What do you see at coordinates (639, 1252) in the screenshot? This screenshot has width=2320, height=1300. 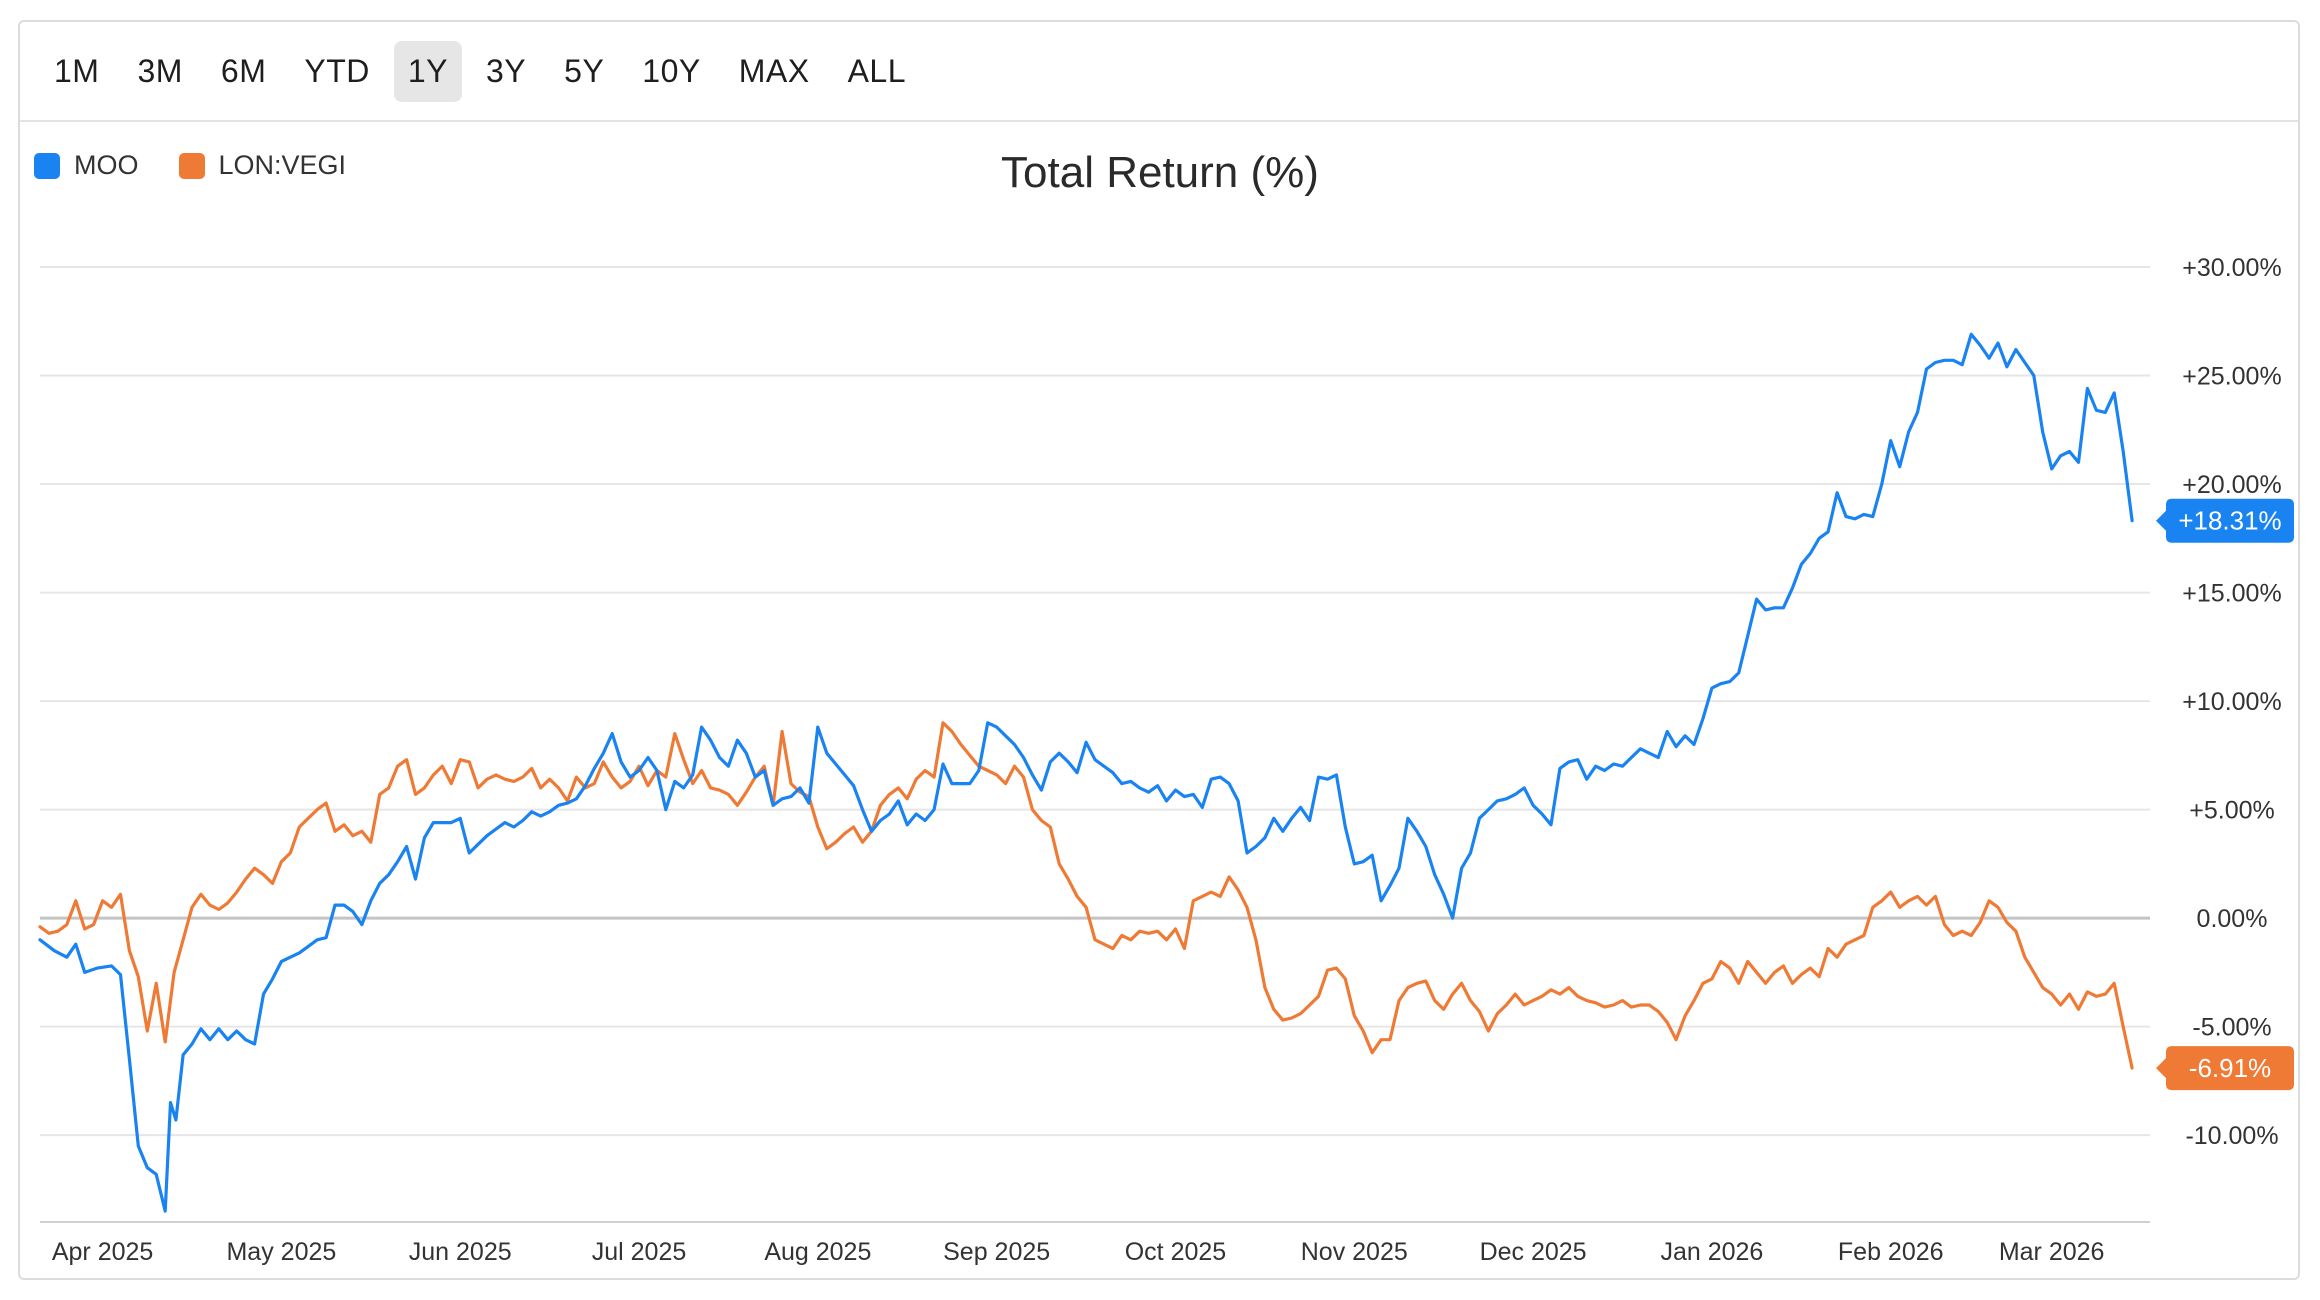 I see `x-tick-label: Jul 2025` at bounding box center [639, 1252].